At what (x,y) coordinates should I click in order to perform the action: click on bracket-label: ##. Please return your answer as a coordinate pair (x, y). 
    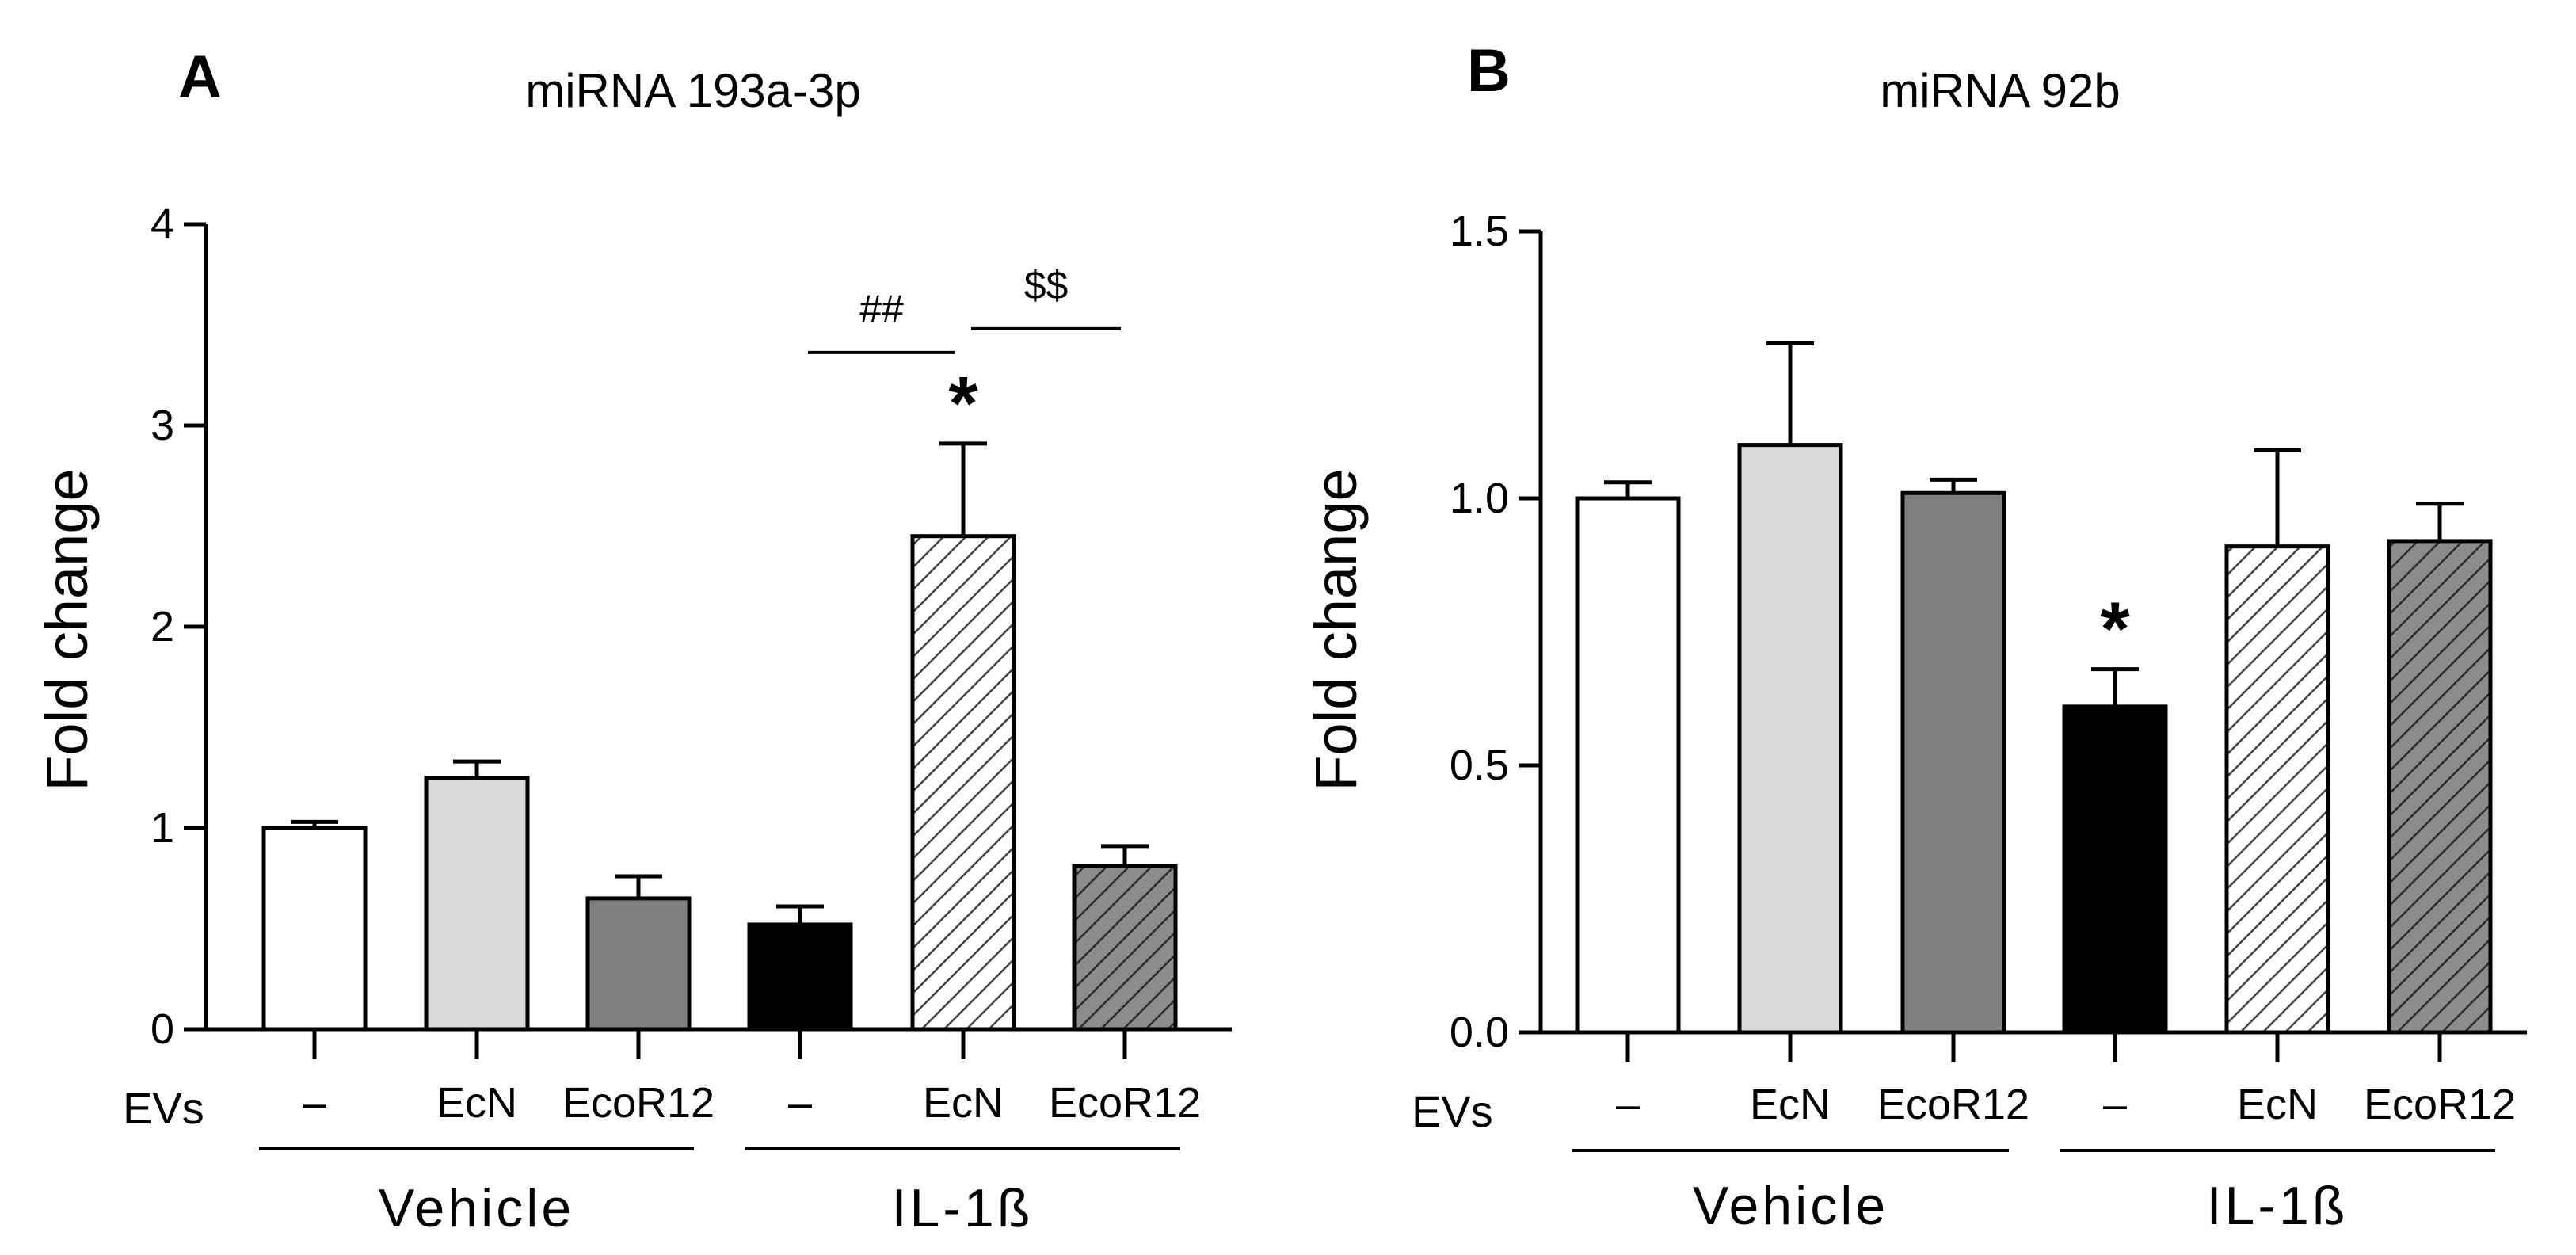
    Looking at the image, I should click on (882, 309).